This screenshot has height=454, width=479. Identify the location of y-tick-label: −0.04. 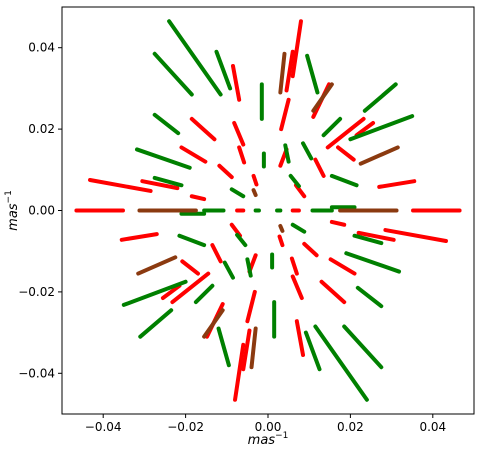
(36, 373).